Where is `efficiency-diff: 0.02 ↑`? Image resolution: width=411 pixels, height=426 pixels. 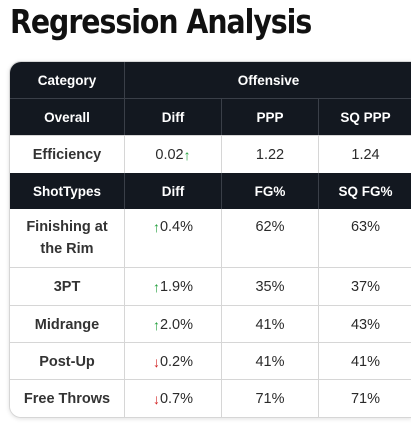 efficiency-diff: 0.02 ↑ is located at coordinates (172, 155).